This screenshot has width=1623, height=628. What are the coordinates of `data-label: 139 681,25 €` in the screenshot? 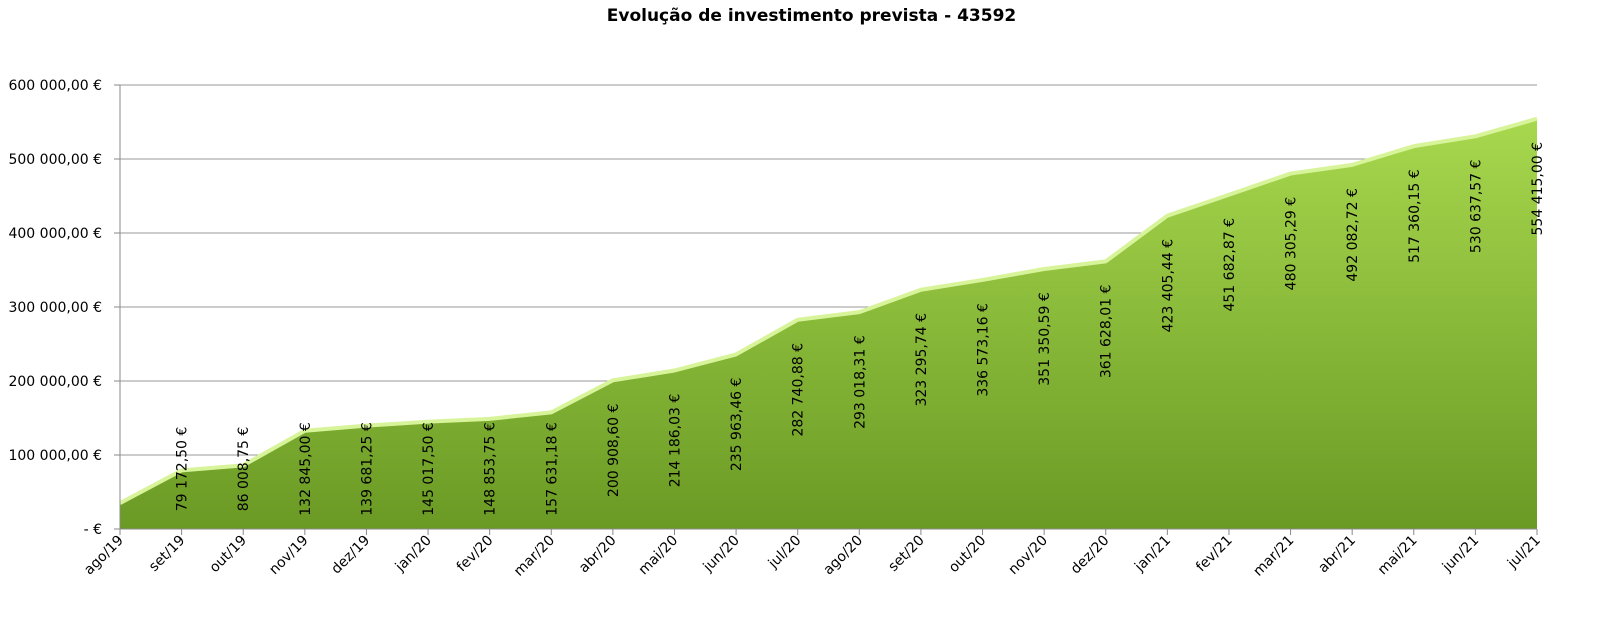 It's located at (367, 469).